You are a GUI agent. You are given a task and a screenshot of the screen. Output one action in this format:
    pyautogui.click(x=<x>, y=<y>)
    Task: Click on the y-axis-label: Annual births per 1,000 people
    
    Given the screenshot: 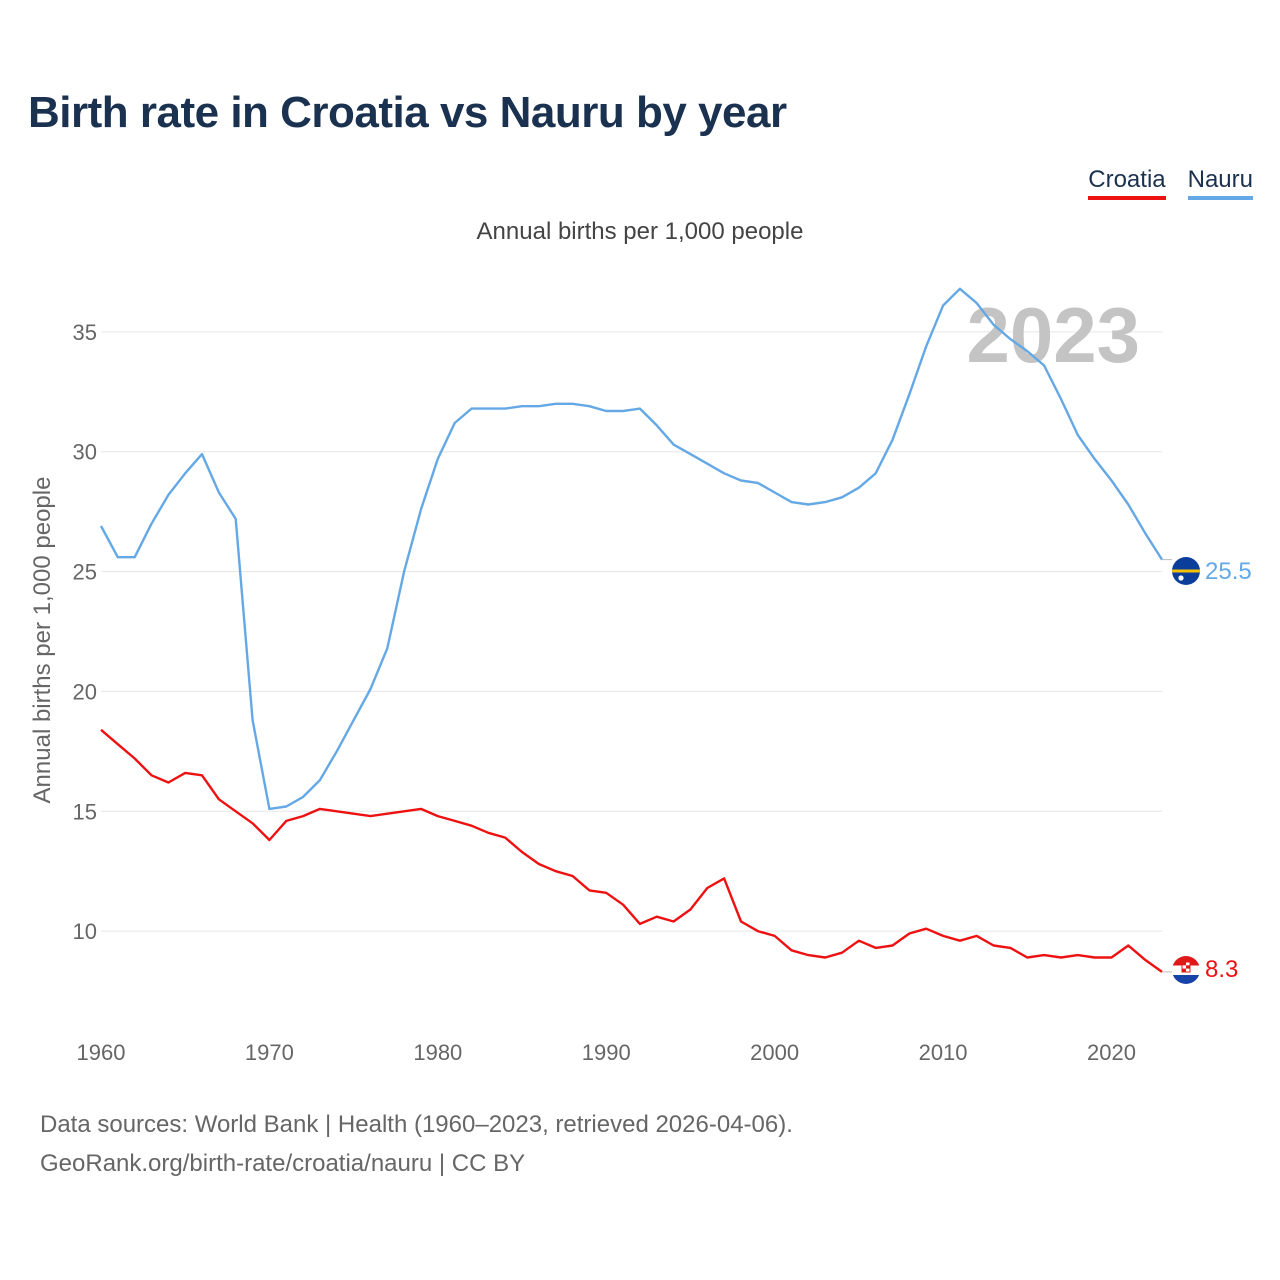 What is the action you would take?
    pyautogui.click(x=42, y=640)
    